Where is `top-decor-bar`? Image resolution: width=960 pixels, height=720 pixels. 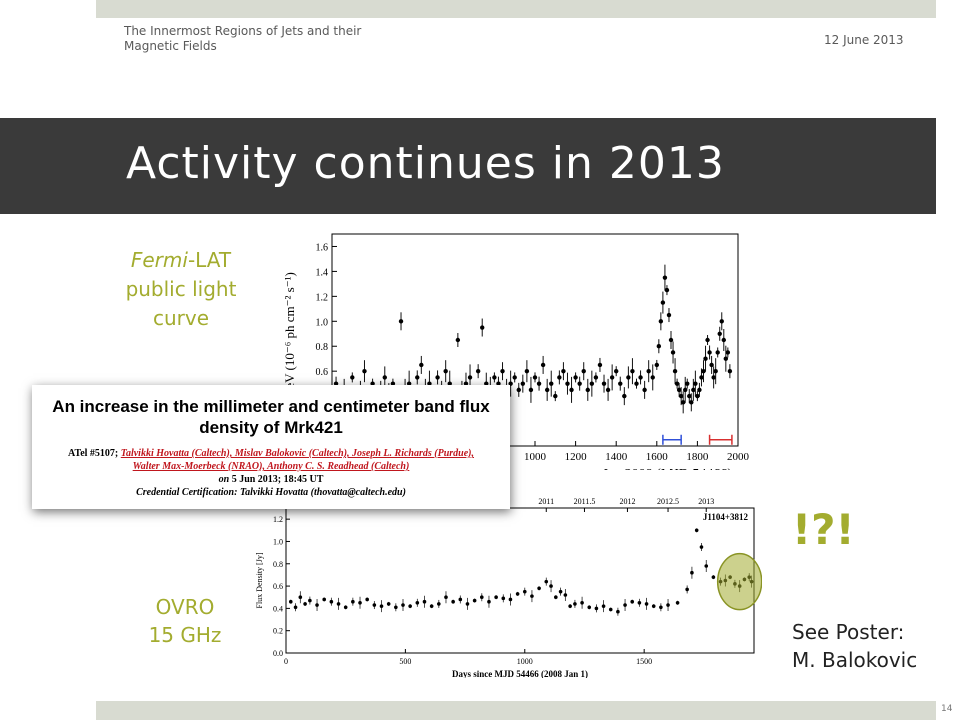 top-decor-bar is located at coordinates (516, 9).